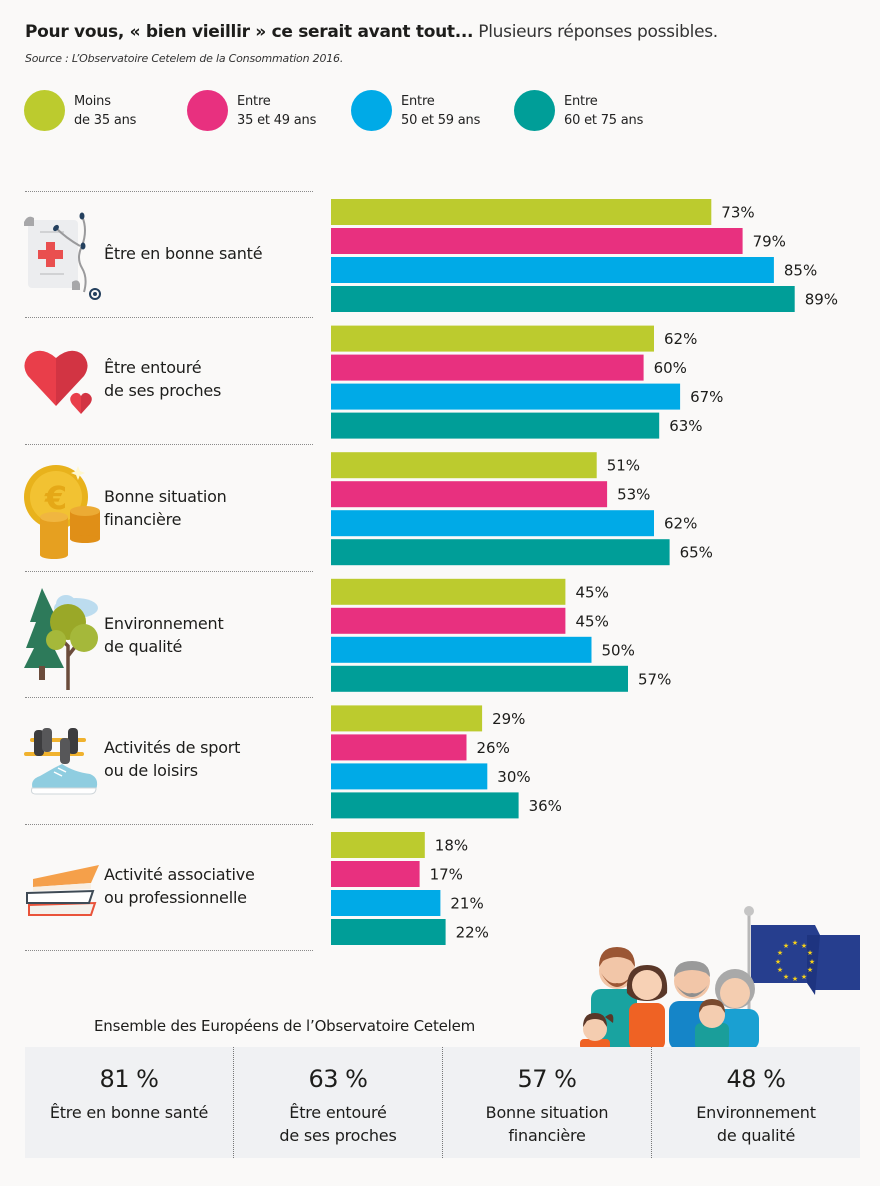 The width and height of the screenshot is (880, 1186). What do you see at coordinates (129, 1112) in the screenshot?
I see `summary-label: Être en bonne santé` at bounding box center [129, 1112].